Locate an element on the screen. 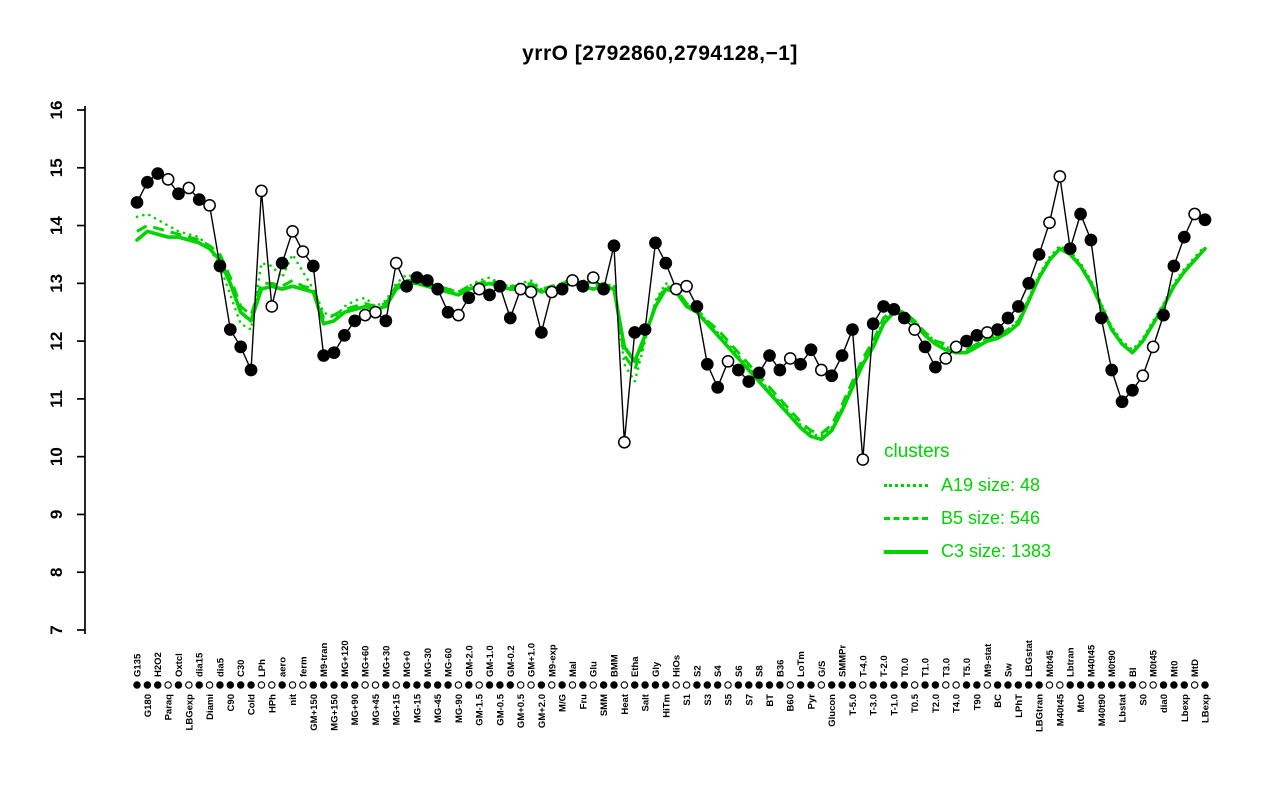 The image size is (1280, 800). x-category-label: T-1.0 is located at coordinates (894, 705).